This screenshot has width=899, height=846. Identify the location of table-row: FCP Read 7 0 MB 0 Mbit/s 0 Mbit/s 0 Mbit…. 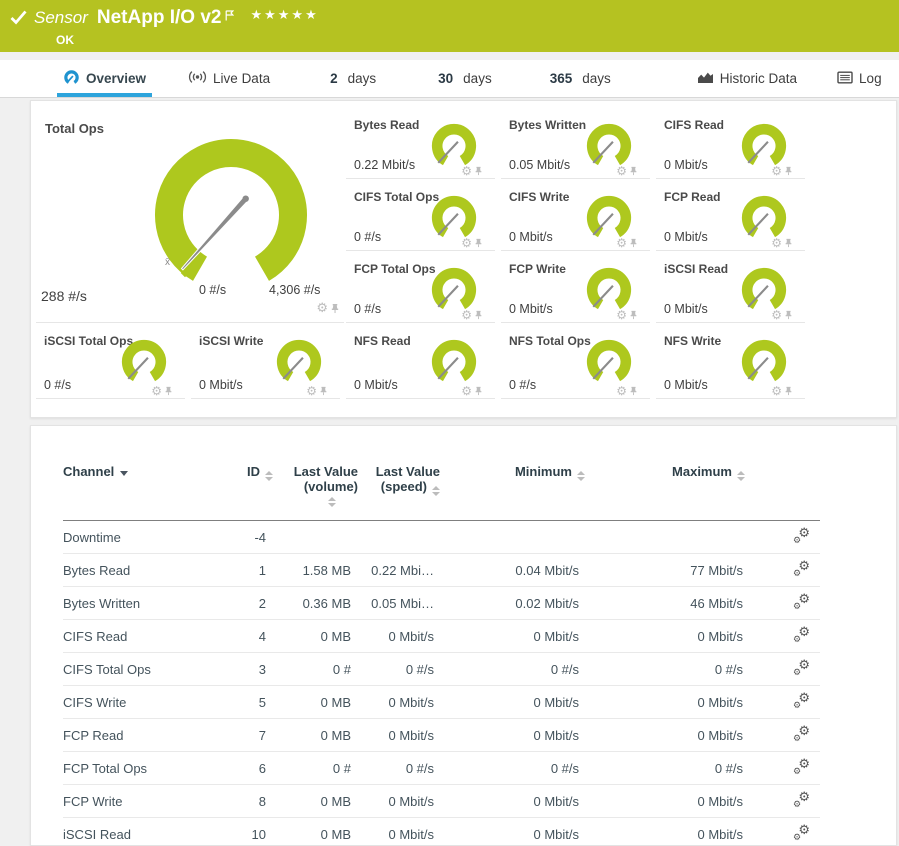
(441, 735).